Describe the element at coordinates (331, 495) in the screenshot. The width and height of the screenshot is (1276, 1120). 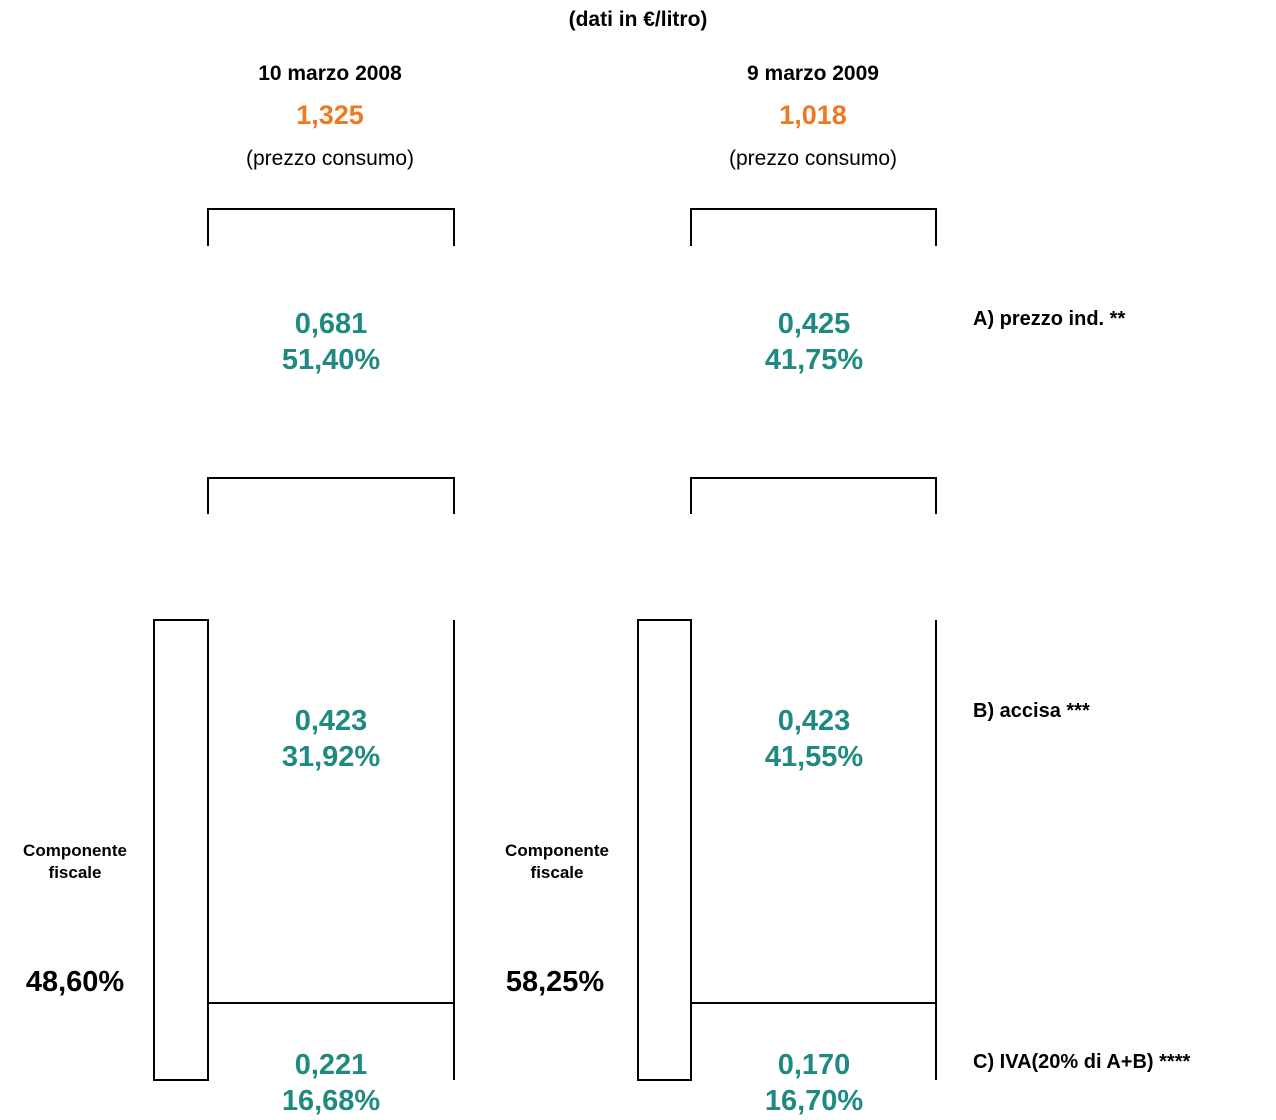
I see `bracket-mid-col1` at that location.